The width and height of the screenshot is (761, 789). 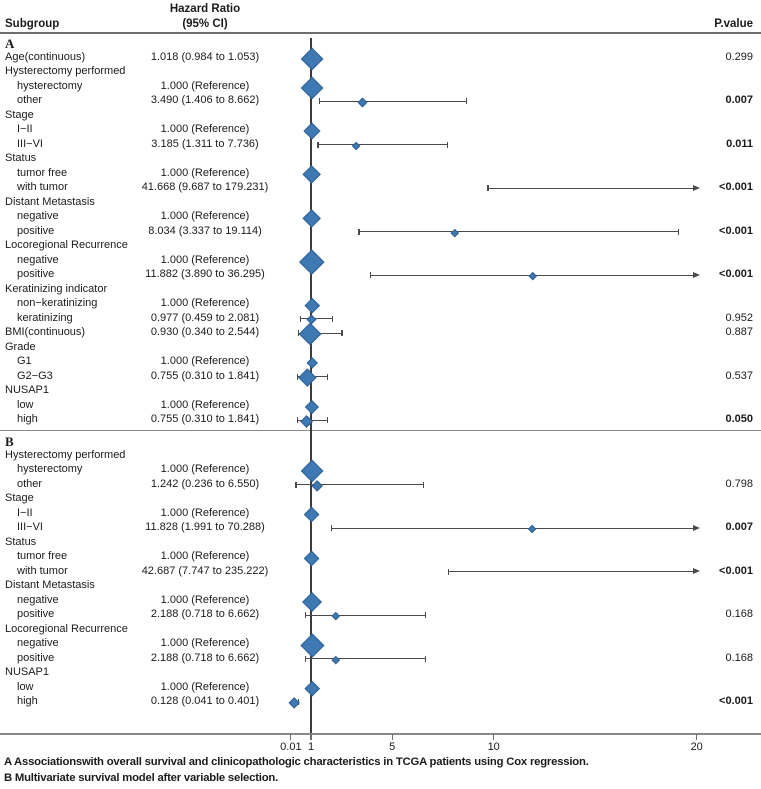 What do you see at coordinates (380, 305) in the screenshot?
I see `forest-row: non−keratinizing 1.000 (Reference)` at bounding box center [380, 305].